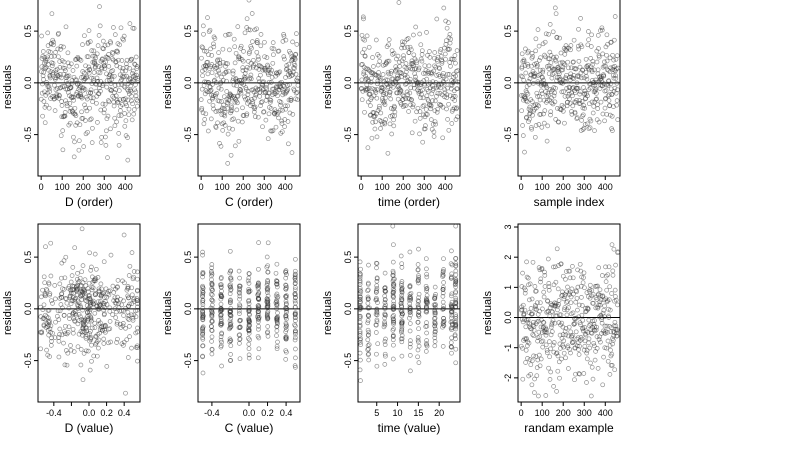  What do you see at coordinates (584, 413) in the screenshot?
I see `x-tick-label: 300` at bounding box center [584, 413].